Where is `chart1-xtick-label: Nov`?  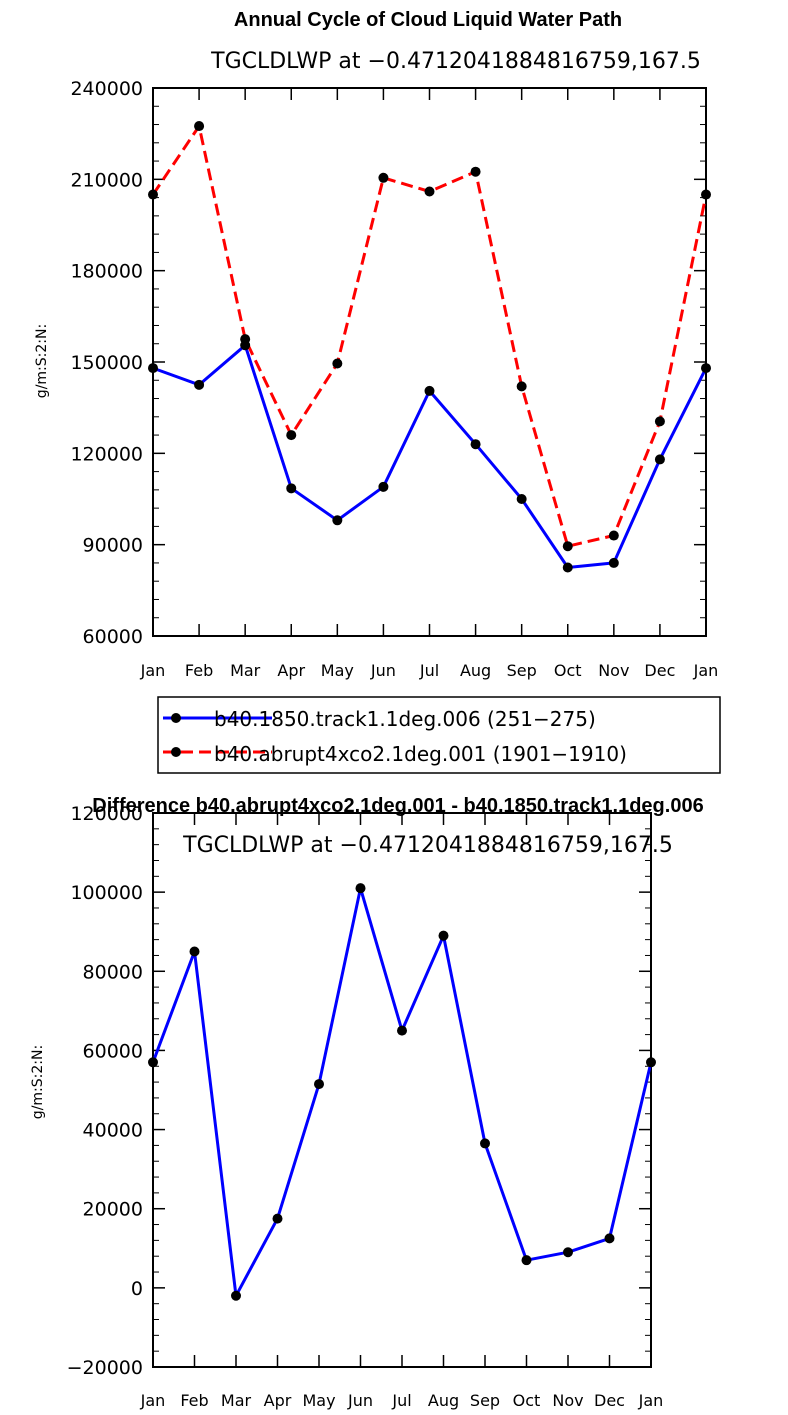 chart1-xtick-label: Nov is located at coordinates (613, 670).